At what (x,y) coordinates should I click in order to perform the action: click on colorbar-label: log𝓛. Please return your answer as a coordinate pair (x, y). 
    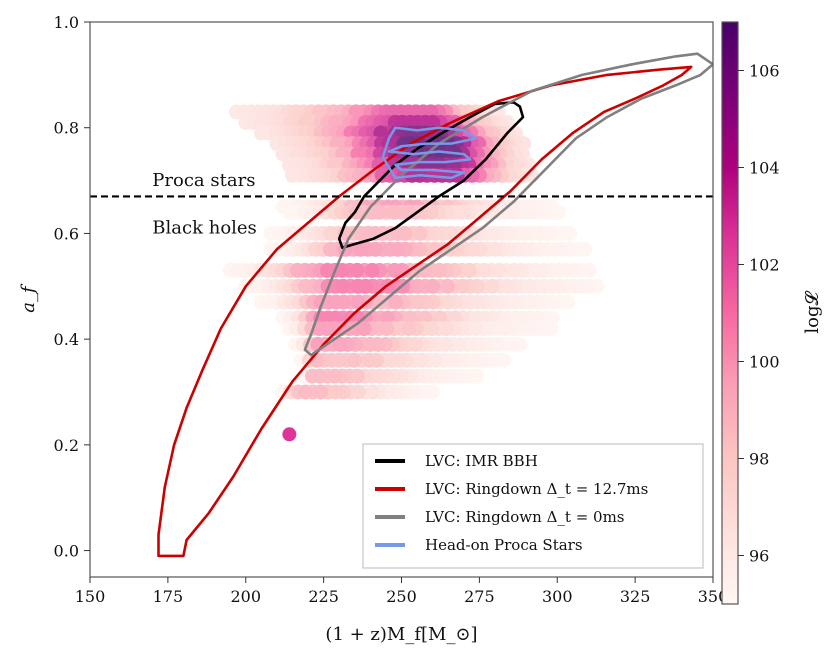
    Looking at the image, I should click on (812, 311).